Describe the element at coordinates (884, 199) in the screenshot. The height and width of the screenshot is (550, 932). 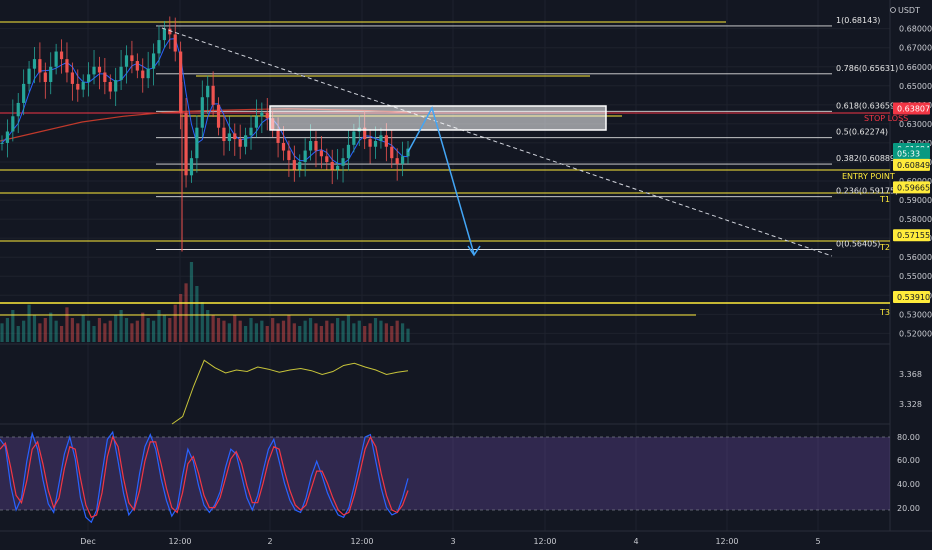
I see `target-1-label: T1` at that location.